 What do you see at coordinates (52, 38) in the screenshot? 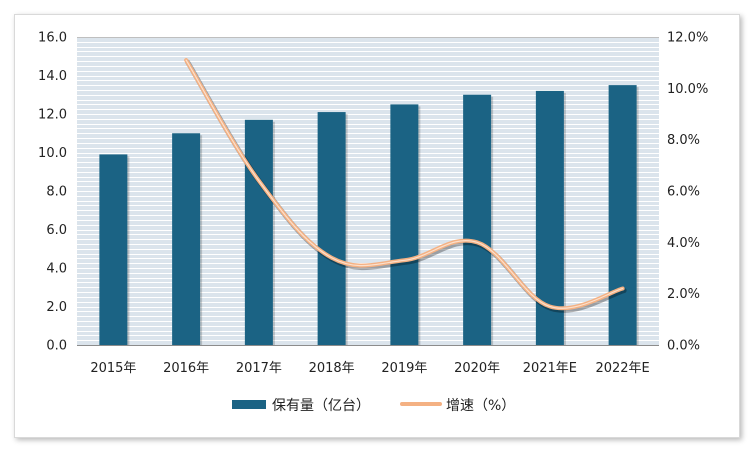
I see `left-tick-label: 16.0` at bounding box center [52, 38].